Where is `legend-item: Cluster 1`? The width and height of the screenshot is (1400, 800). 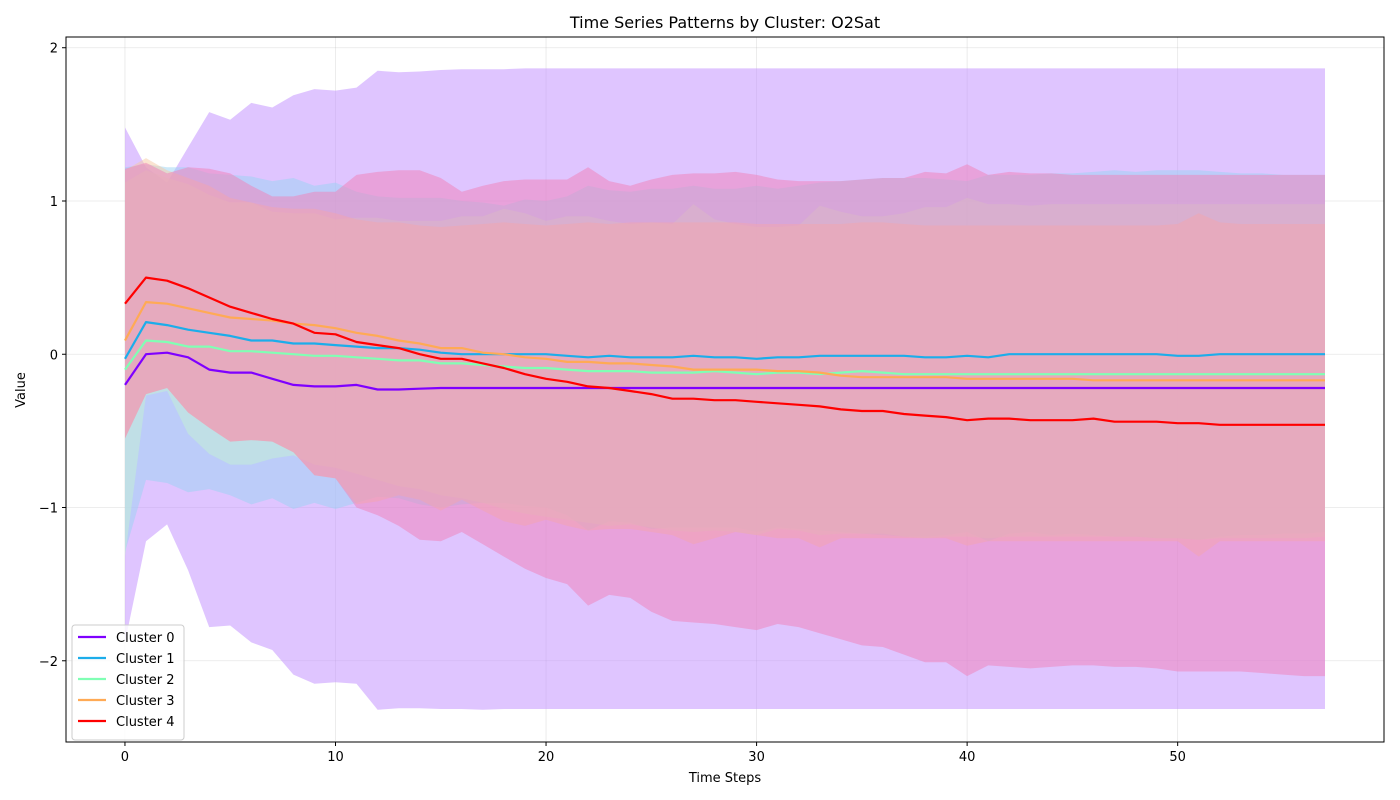
legend-item: Cluster 1 is located at coordinates (126, 659).